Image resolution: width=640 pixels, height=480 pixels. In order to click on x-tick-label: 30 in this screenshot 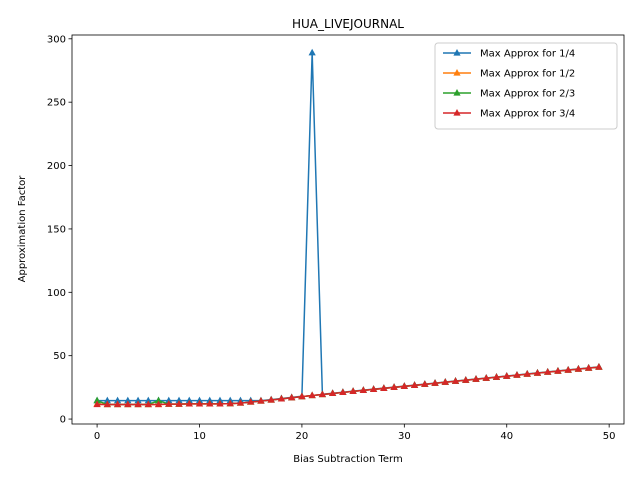, I will do `click(404, 436)`.